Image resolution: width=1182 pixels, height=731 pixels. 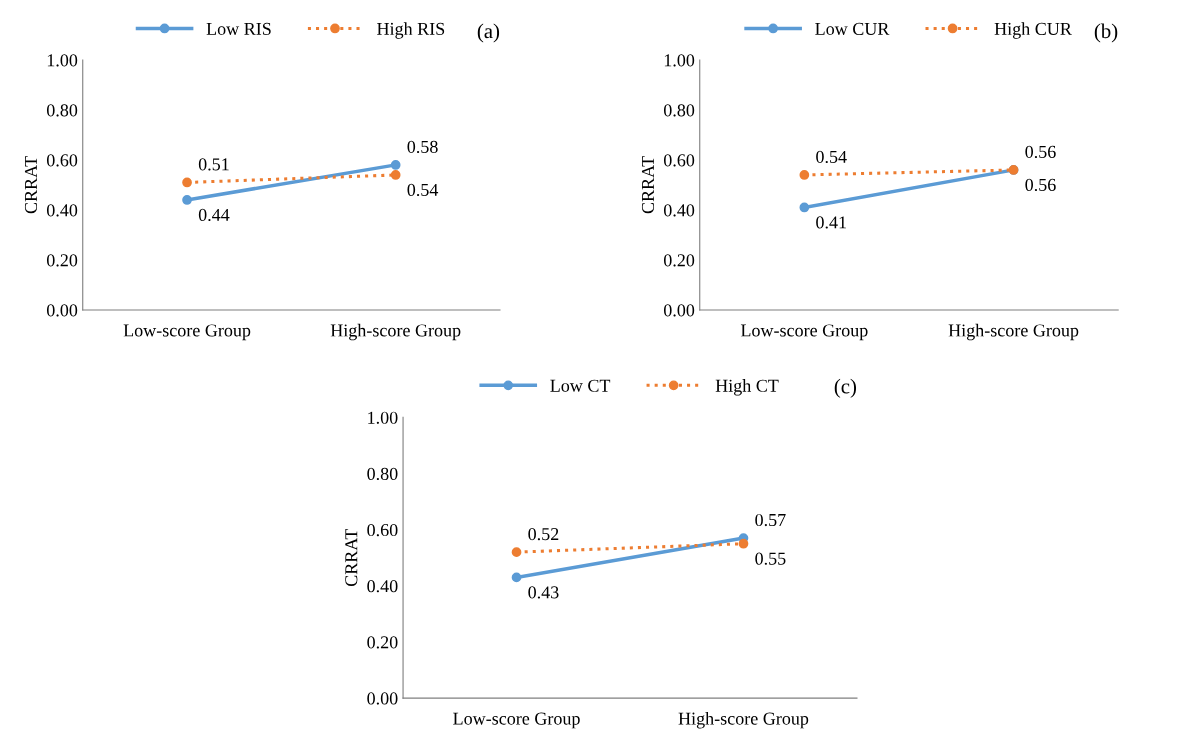 I want to click on legend-label: High CUR, so click(x=1033, y=30).